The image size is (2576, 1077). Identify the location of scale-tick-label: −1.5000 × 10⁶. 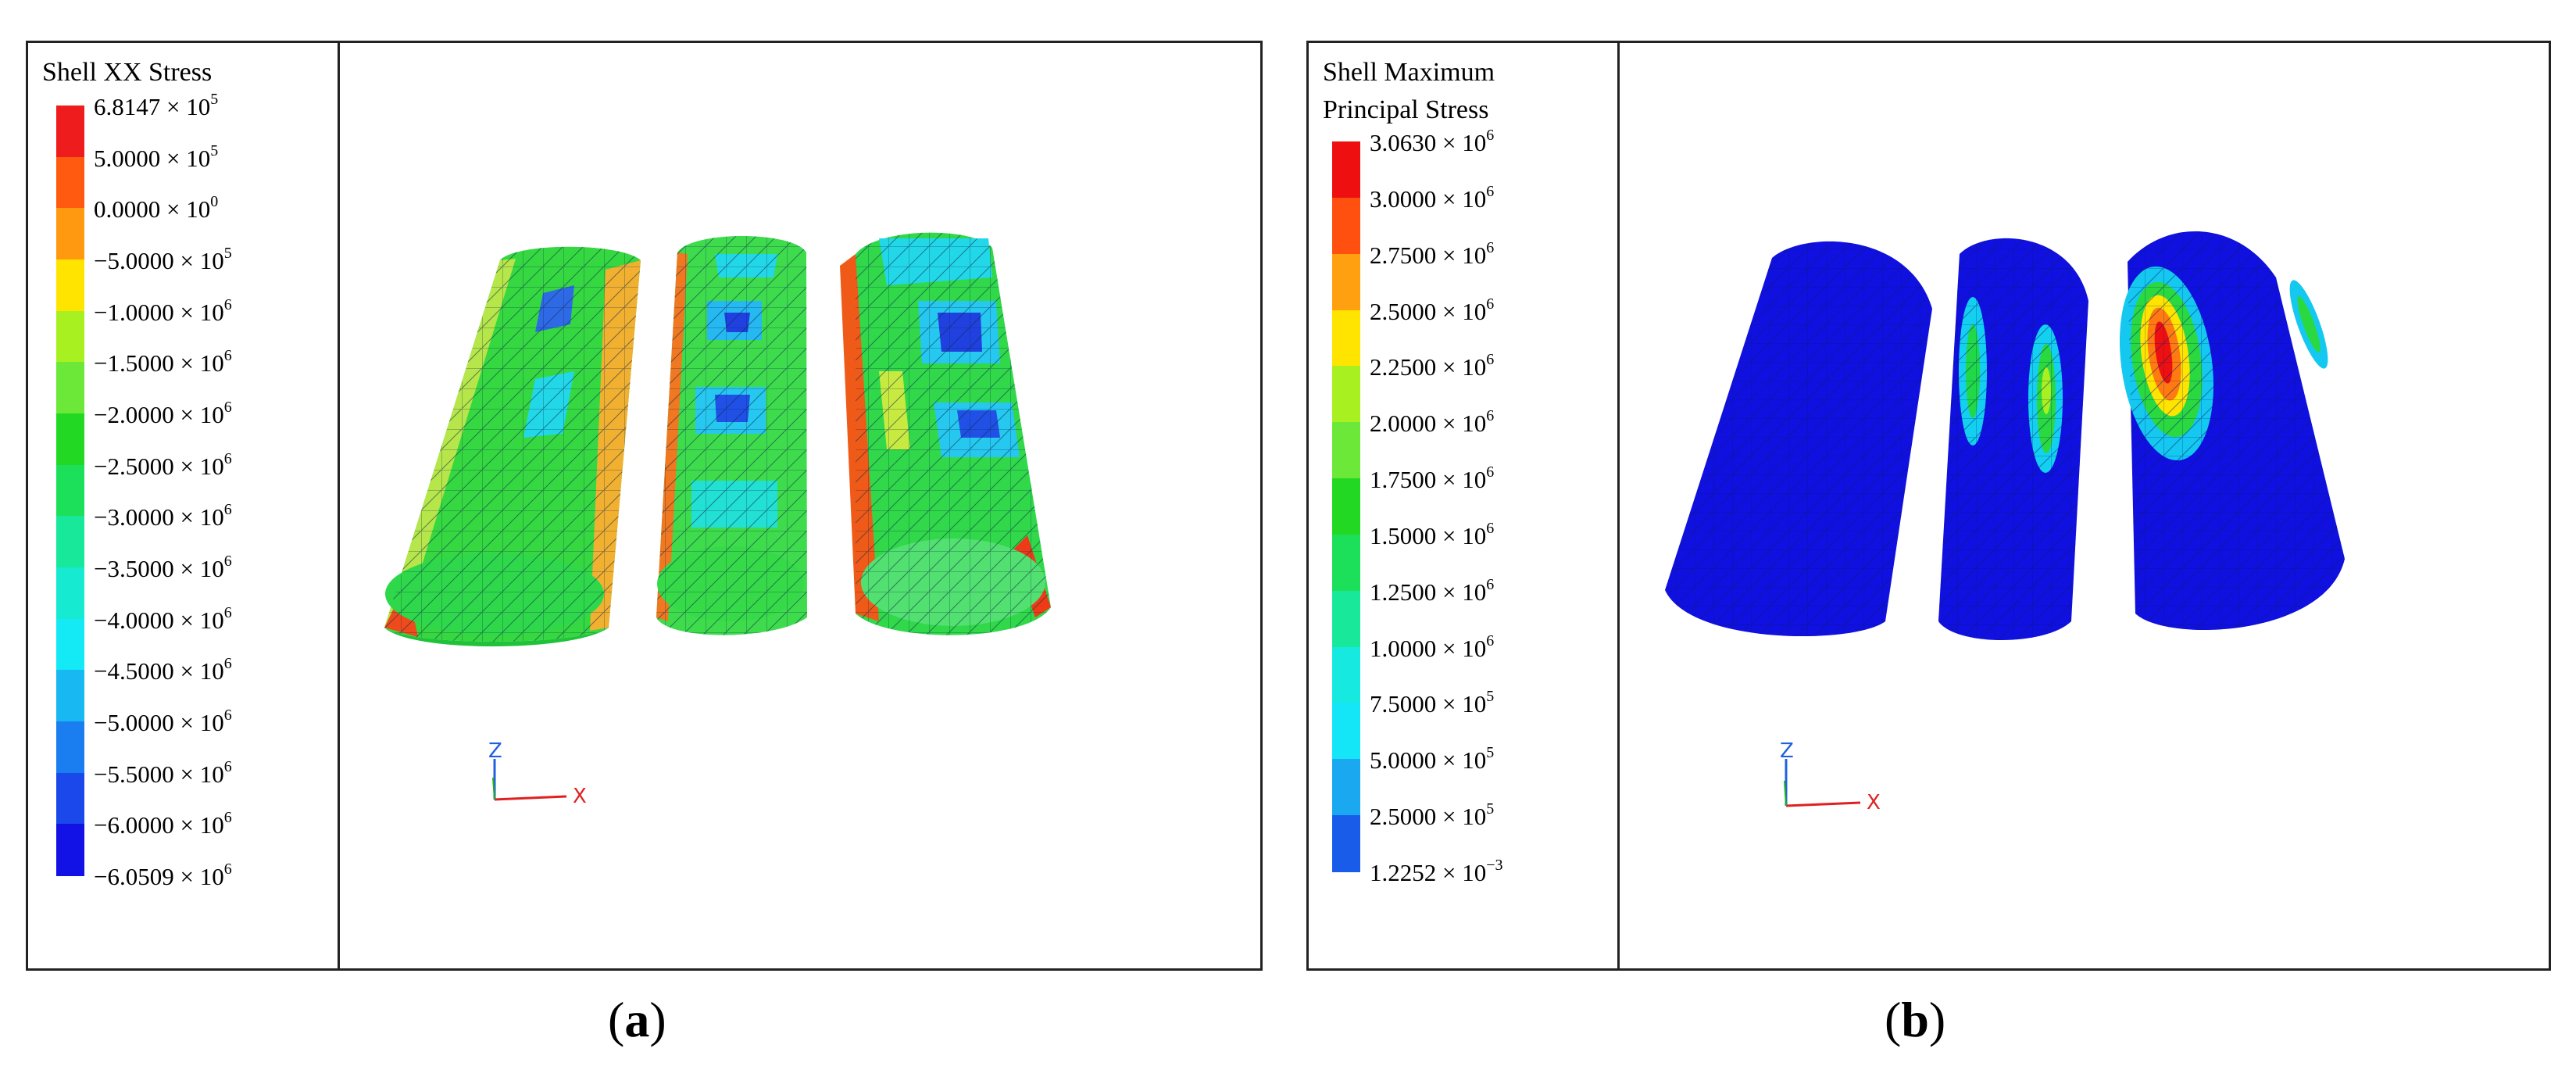
(163, 362).